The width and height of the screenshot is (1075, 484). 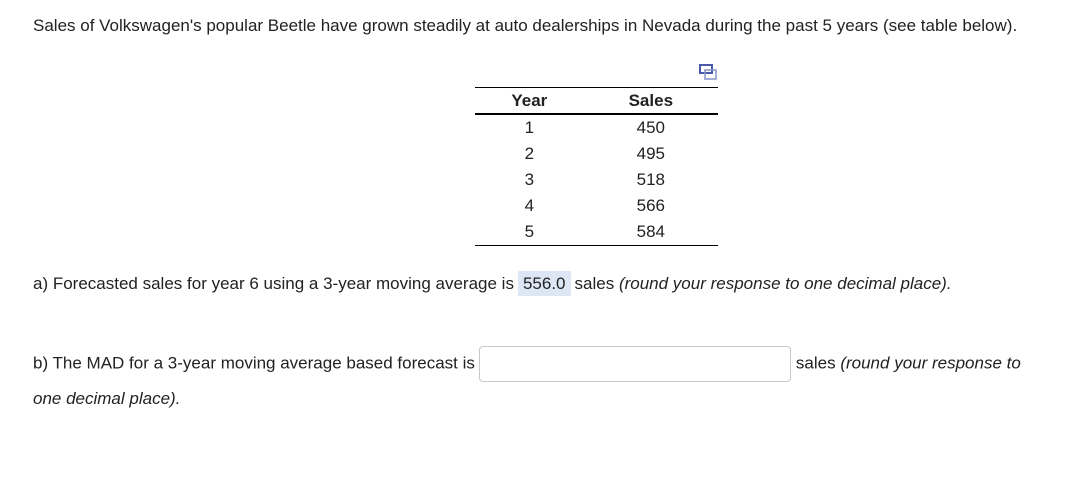 What do you see at coordinates (596, 180) in the screenshot?
I see `table-row: 3 518` at bounding box center [596, 180].